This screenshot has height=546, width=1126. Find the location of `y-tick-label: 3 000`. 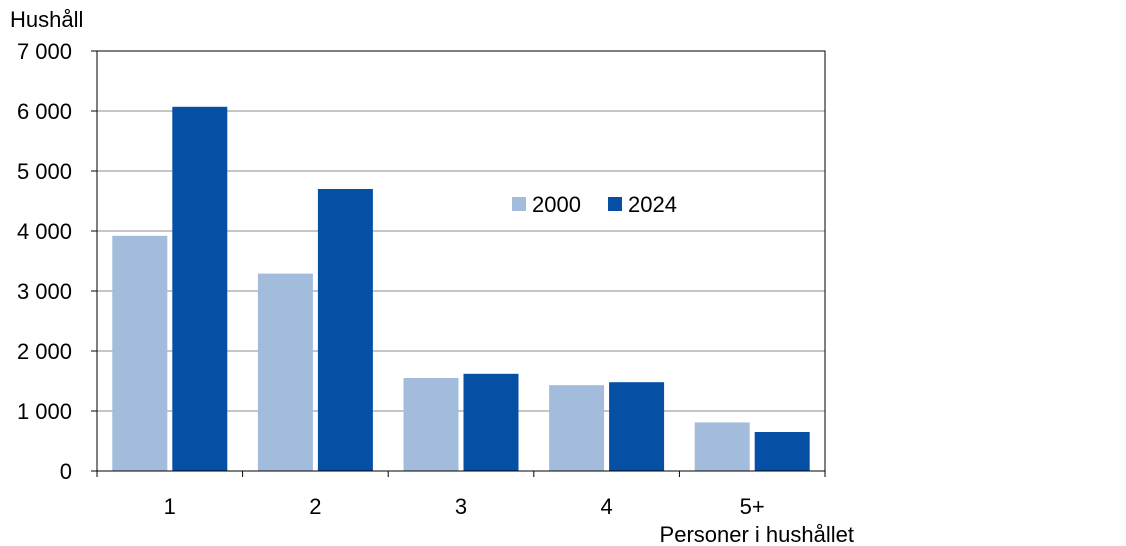

y-tick-label: 3 000 is located at coordinates (44, 291).